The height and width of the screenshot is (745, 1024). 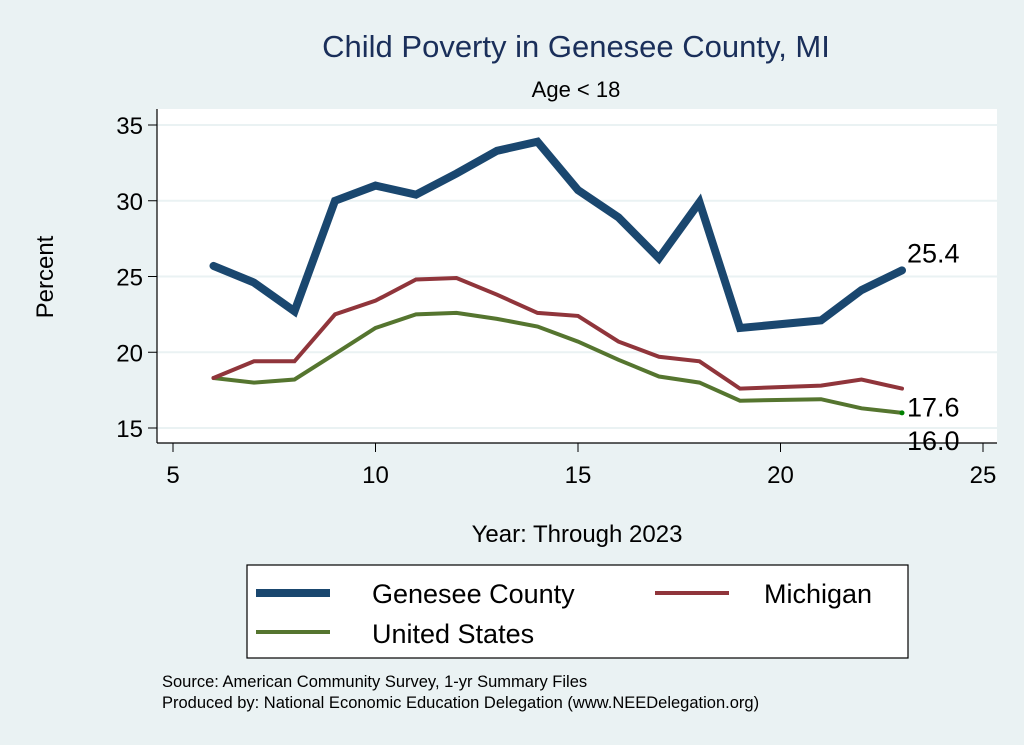 What do you see at coordinates (453, 634) in the screenshot?
I see `legend-label-united-states: United States` at bounding box center [453, 634].